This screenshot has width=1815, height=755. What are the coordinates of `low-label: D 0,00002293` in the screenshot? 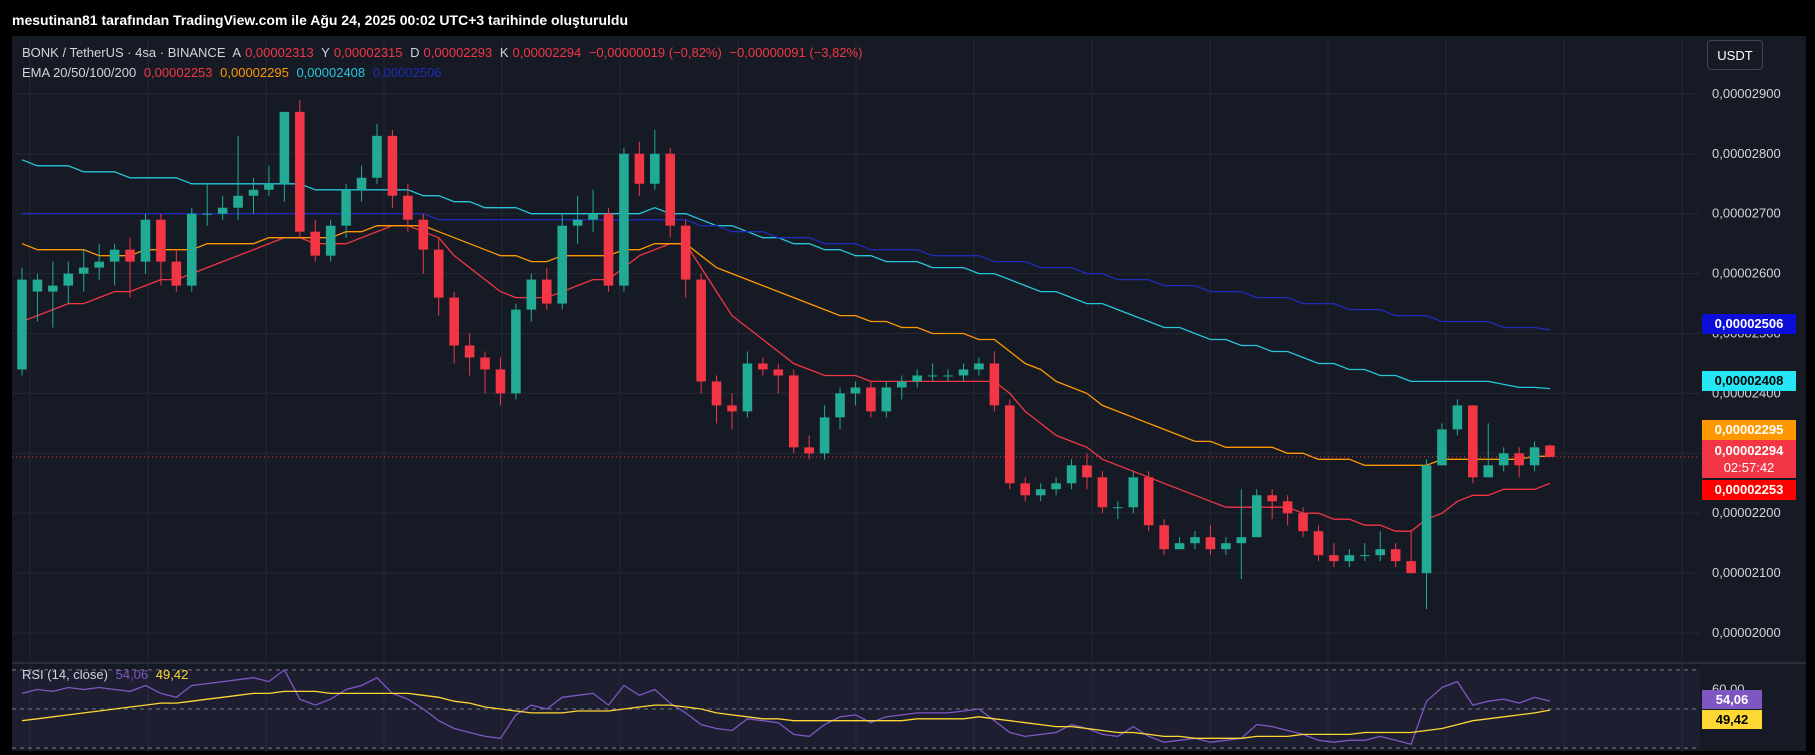 It's located at (451, 52).